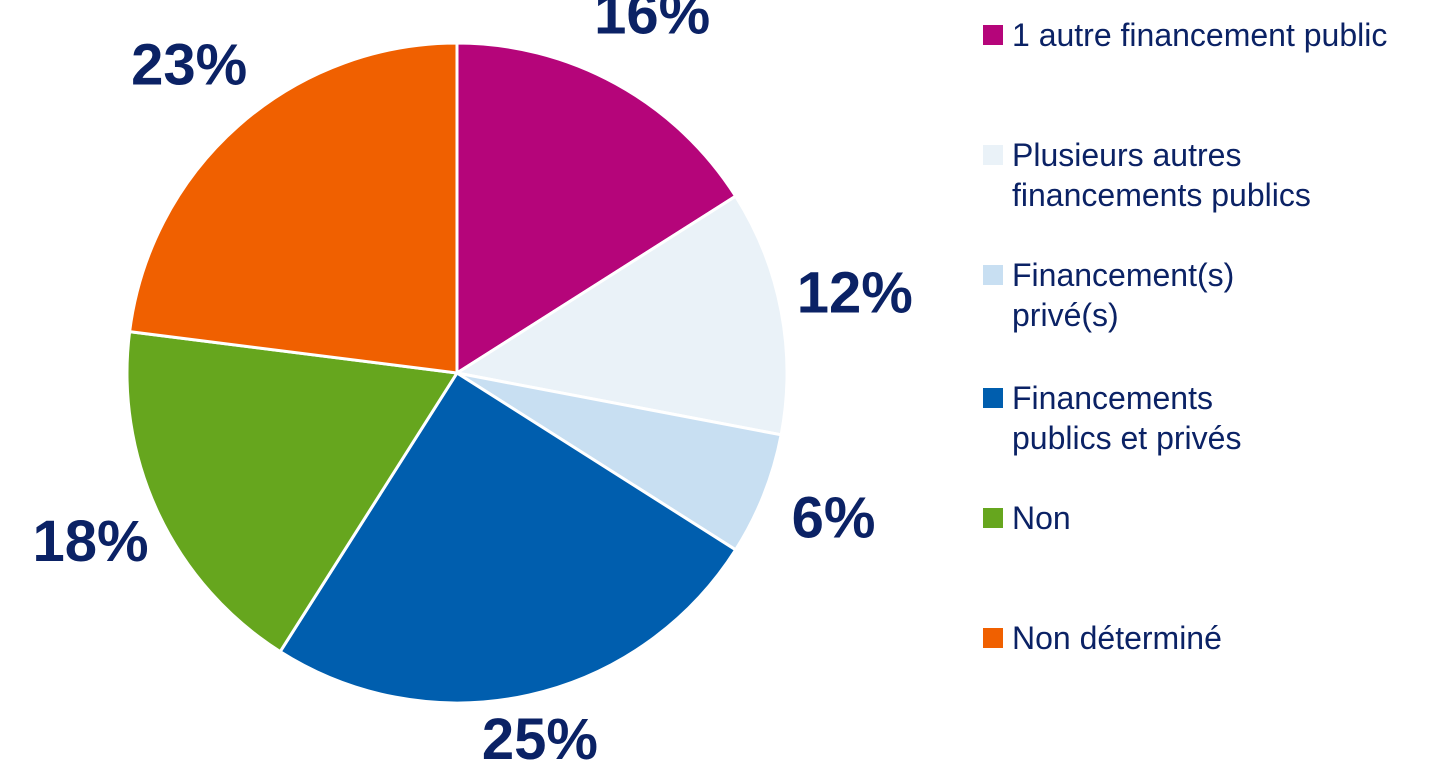 This screenshot has width=1445, height=768. I want to click on legend-label: Financement(s) privé(s), so click(1123, 295).